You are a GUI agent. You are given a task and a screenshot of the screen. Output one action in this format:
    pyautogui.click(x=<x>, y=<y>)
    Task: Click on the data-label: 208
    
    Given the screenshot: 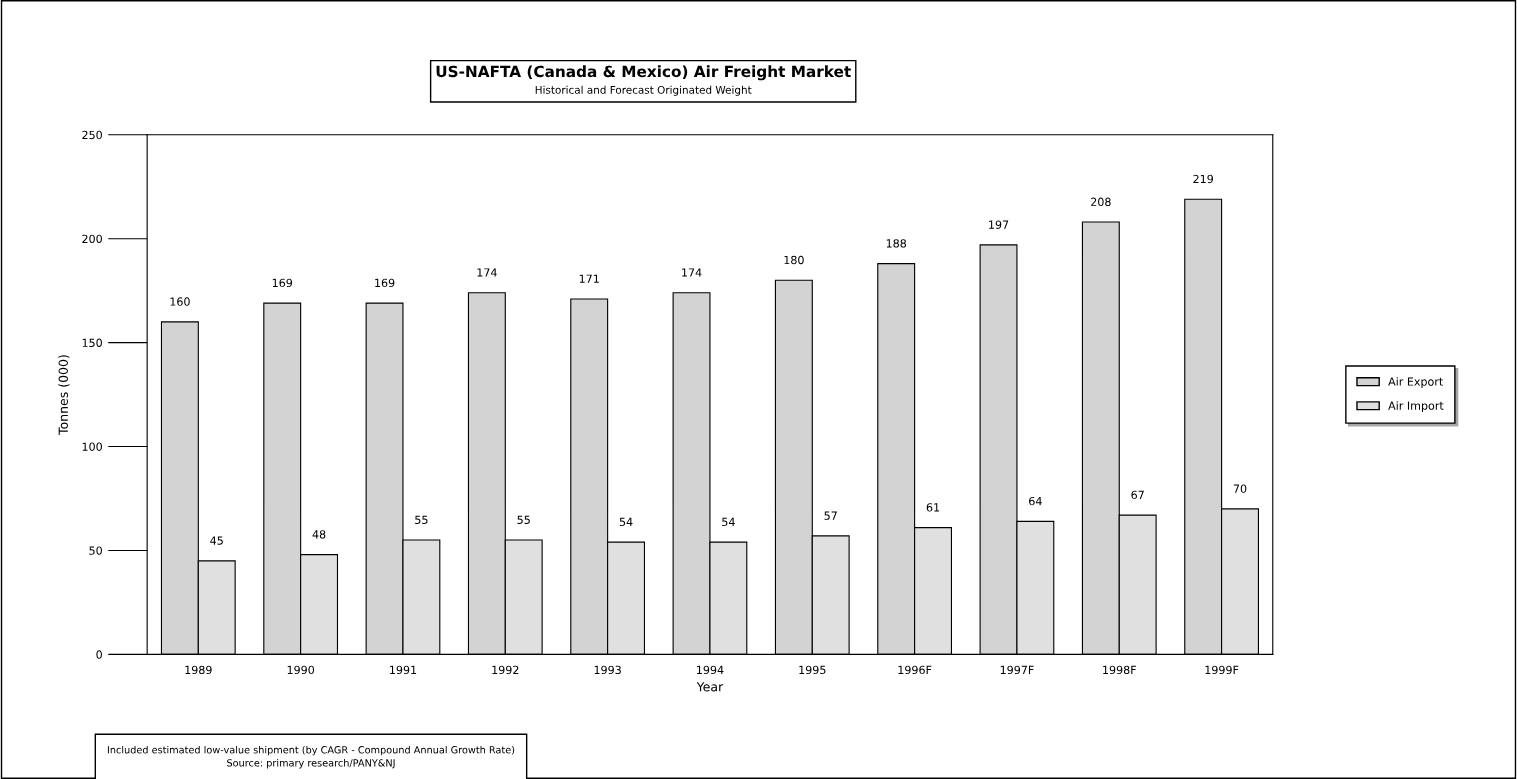 What is the action you would take?
    pyautogui.click(x=1101, y=202)
    